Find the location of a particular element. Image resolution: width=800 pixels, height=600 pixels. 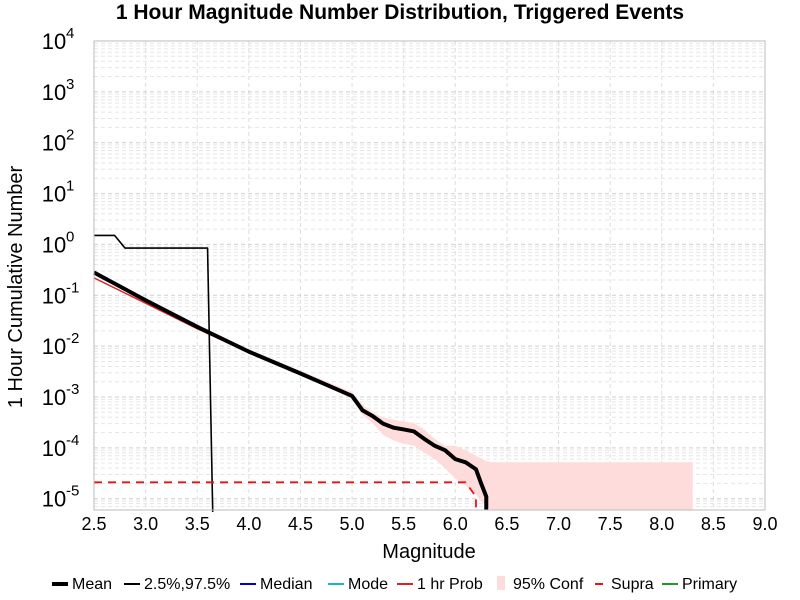

x-tick-label: 3.0 is located at coordinates (145, 524).